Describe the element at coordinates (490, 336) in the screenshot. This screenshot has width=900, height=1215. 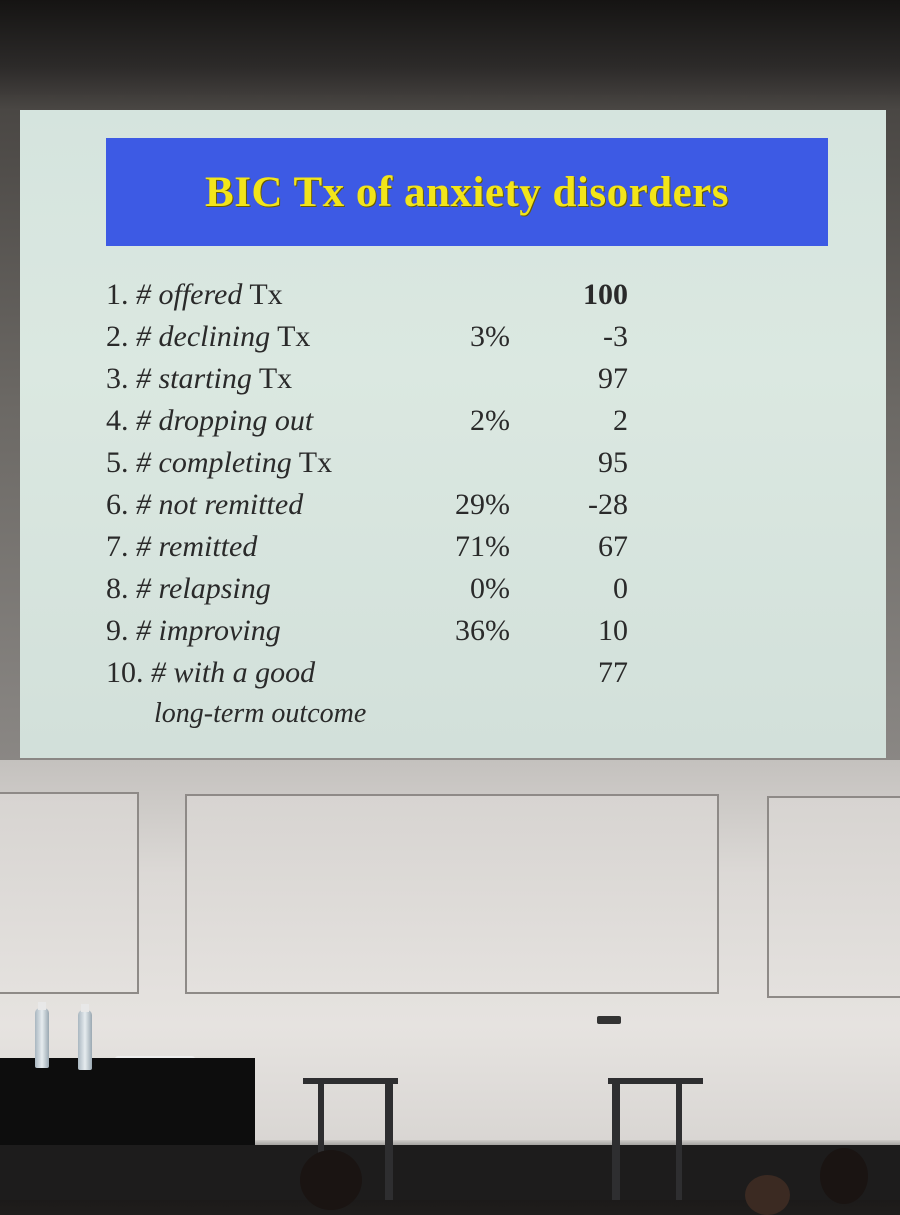
I see `row-percent: 3%` at that location.